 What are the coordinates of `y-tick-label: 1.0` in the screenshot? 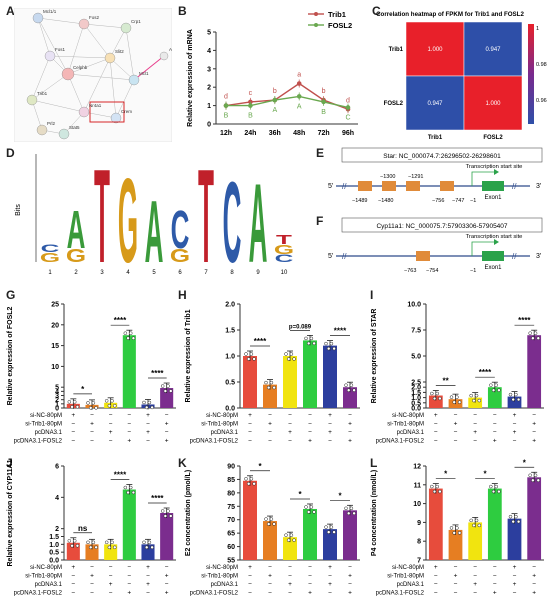 It's located at (230, 357).